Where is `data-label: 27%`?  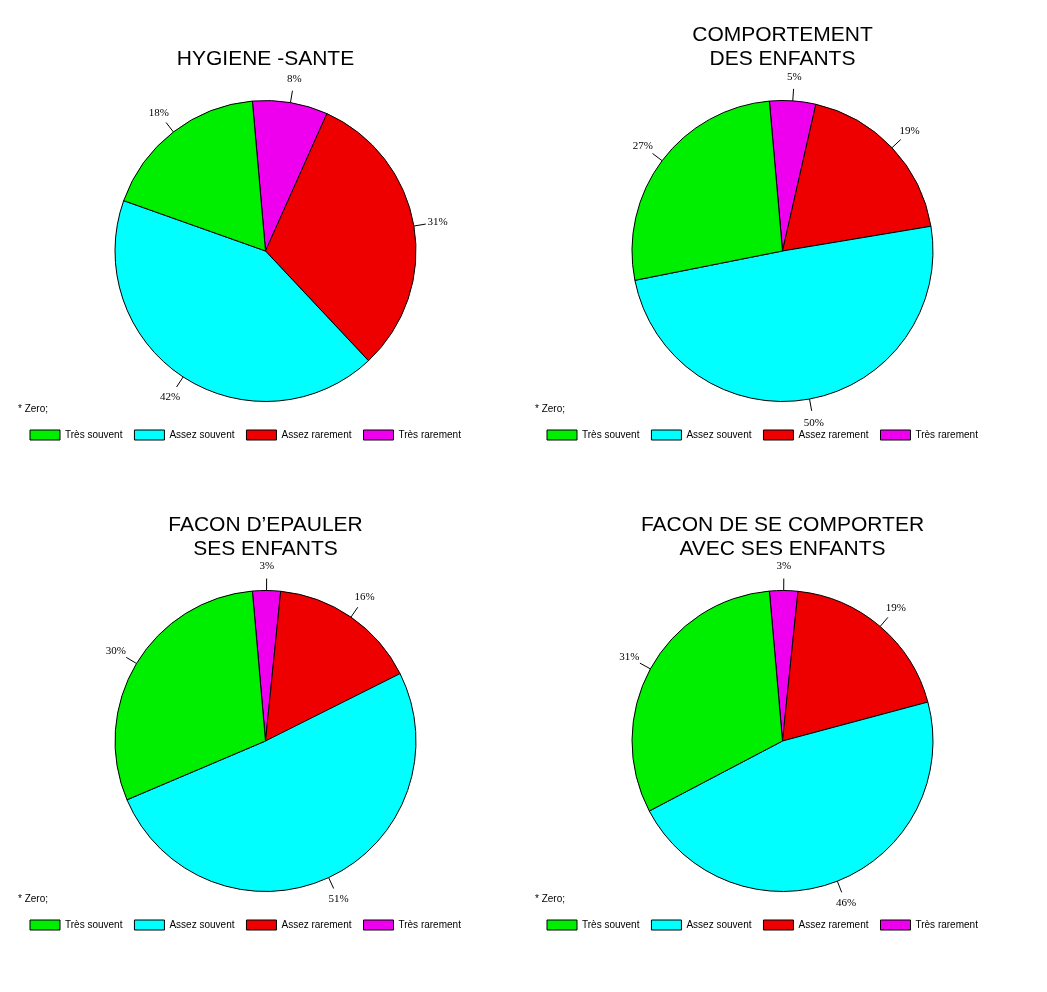 data-label: 27% is located at coordinates (643, 145).